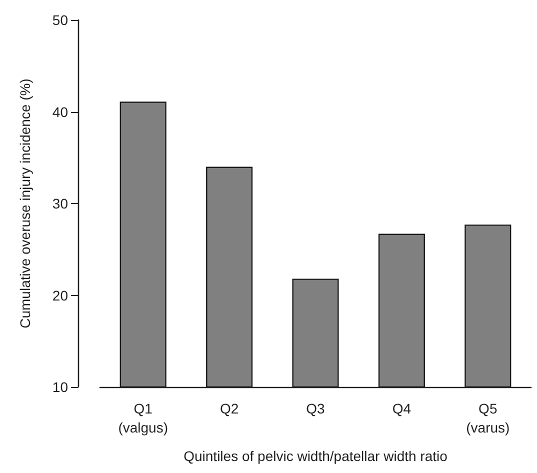 This screenshot has width=537, height=473. I want to click on y-tick-label: 10, so click(60, 387).